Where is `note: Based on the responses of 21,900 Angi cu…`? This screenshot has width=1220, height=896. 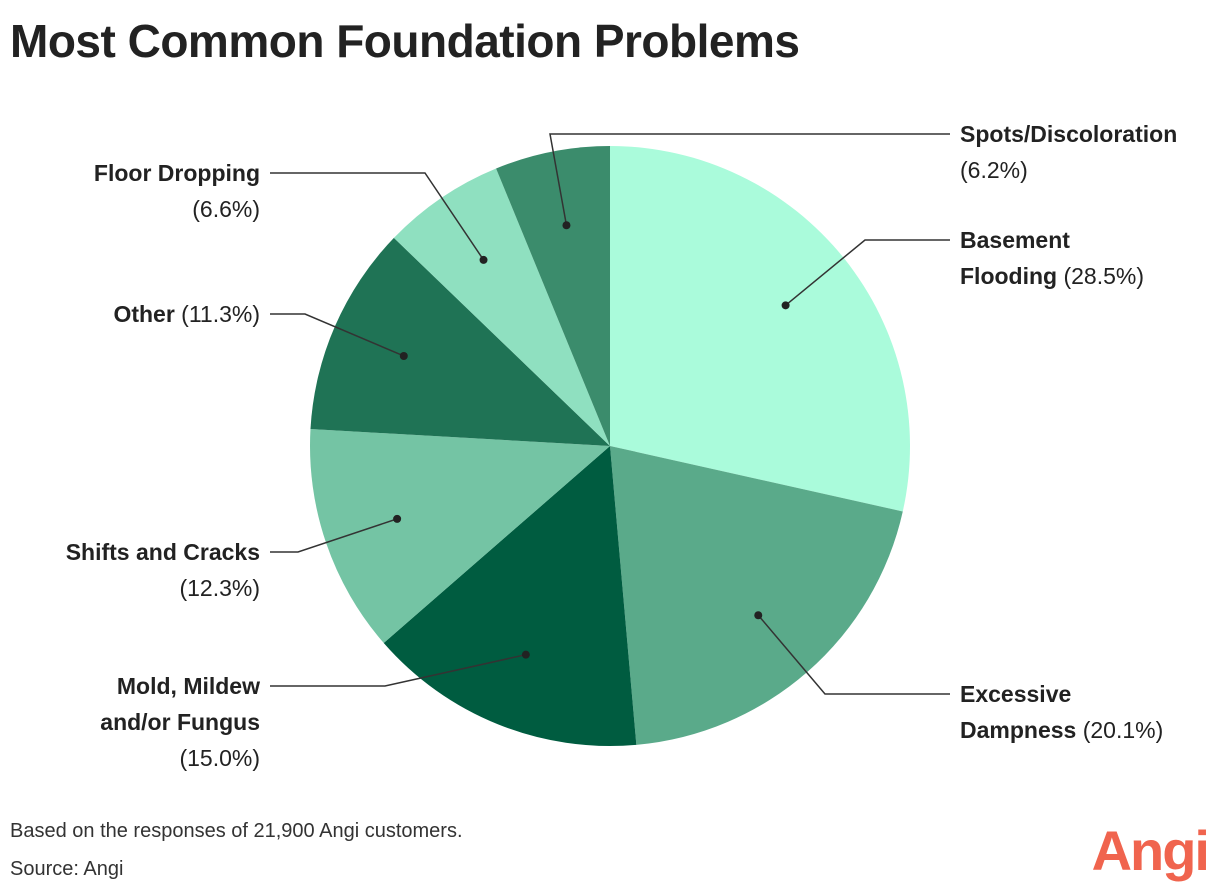
note: Based on the responses of 21,900 Angi cu… is located at coordinates (236, 831).